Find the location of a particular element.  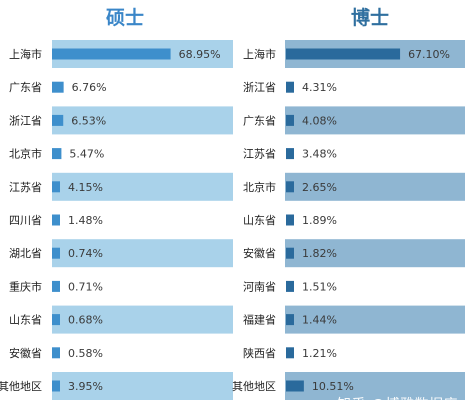

doctors-title: 博士 is located at coordinates (370, 17).